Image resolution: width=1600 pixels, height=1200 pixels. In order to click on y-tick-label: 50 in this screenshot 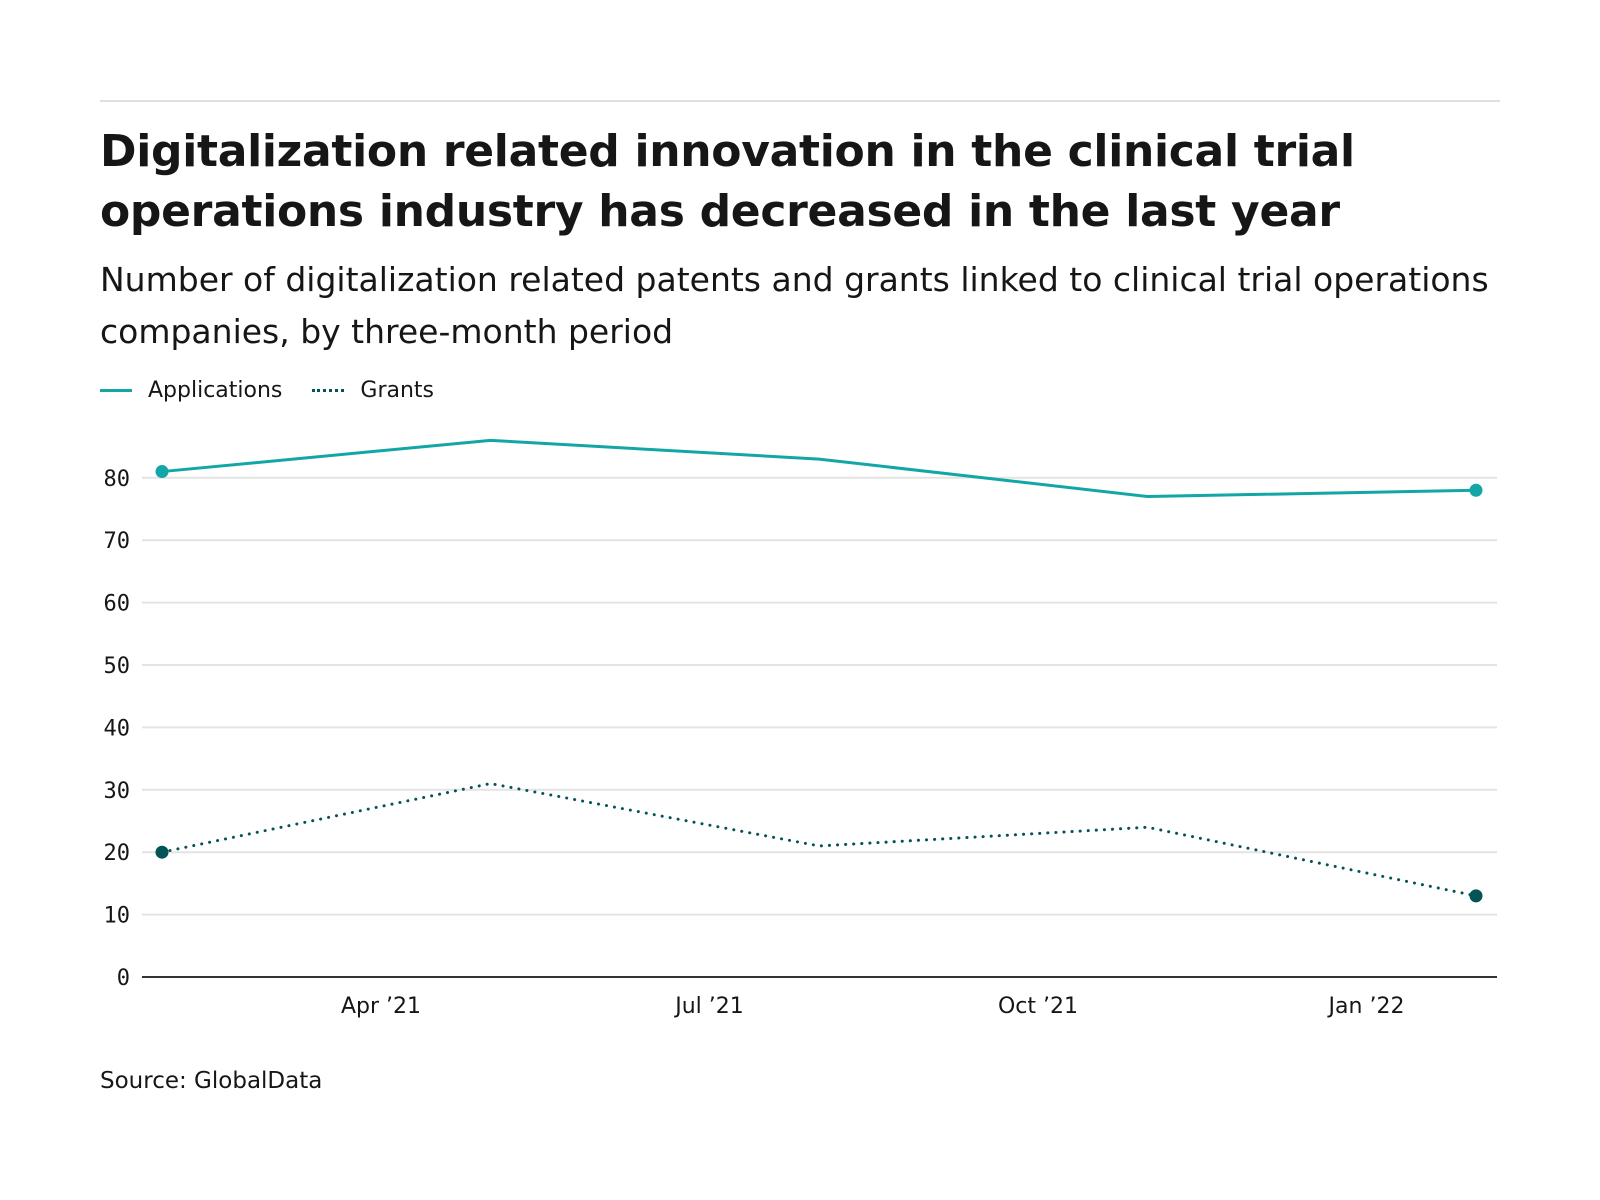, I will do `click(117, 666)`.